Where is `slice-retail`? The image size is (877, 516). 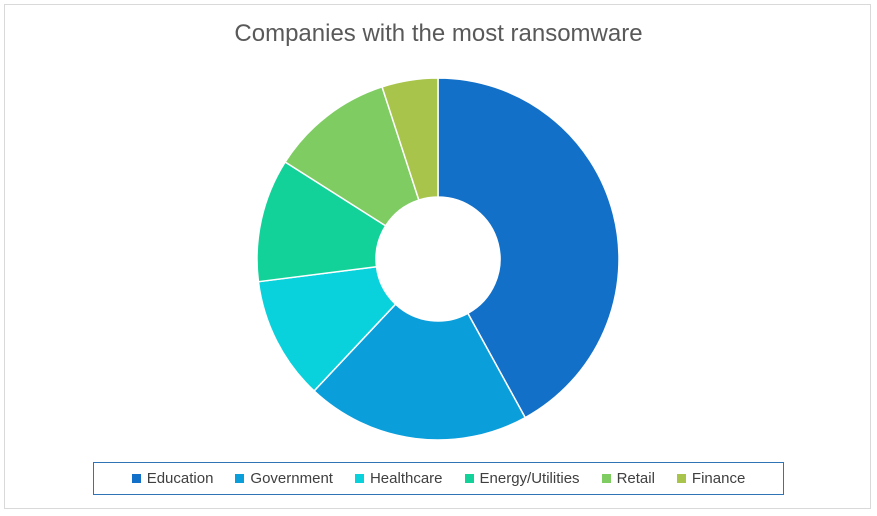
slice-retail is located at coordinates (352, 156).